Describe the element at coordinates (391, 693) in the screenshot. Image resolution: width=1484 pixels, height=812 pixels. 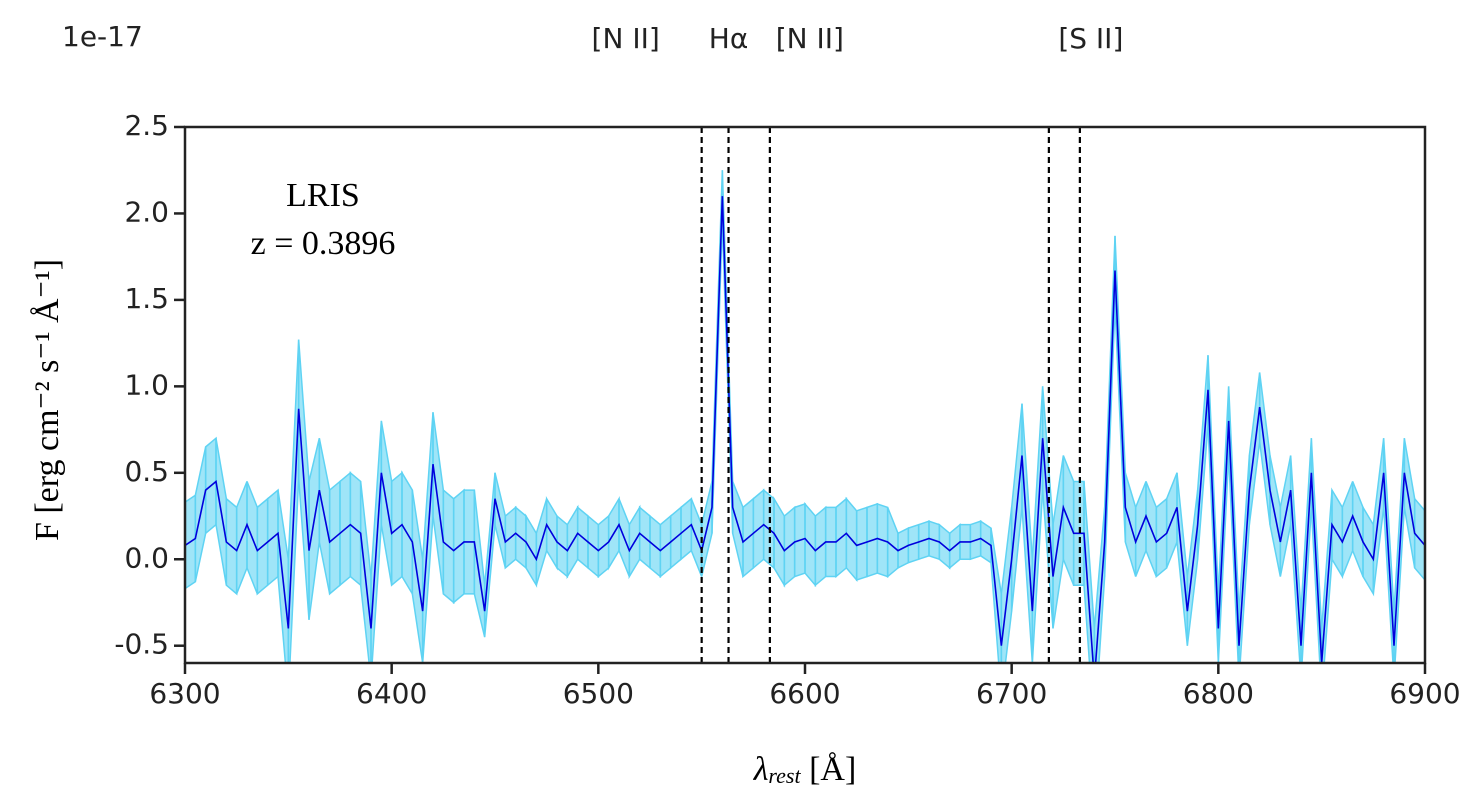
I see `x-tick-label: 6400` at that location.